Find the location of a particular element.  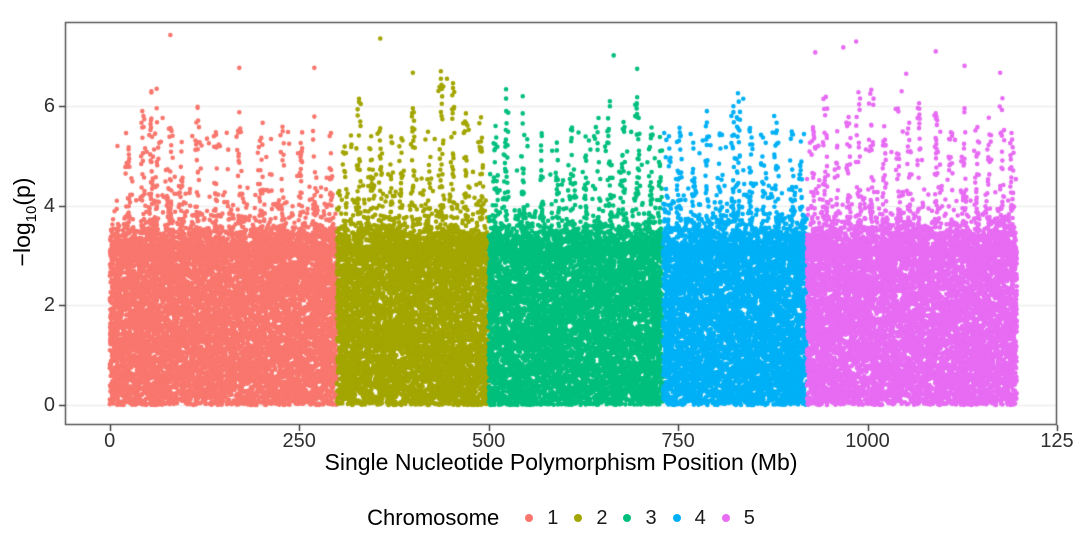

x-tick-label-1250: 125 is located at coordinates (1057, 441).